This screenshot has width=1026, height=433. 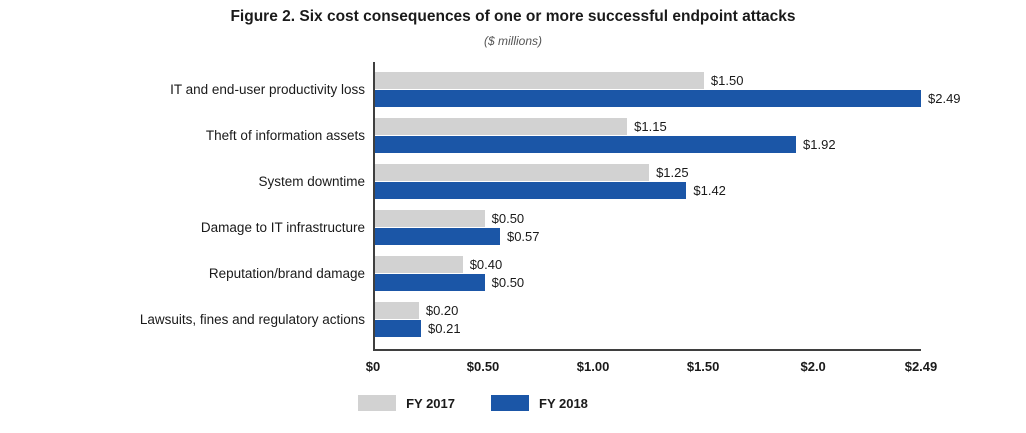 I want to click on bar-line: $0.40, so click(x=648, y=264).